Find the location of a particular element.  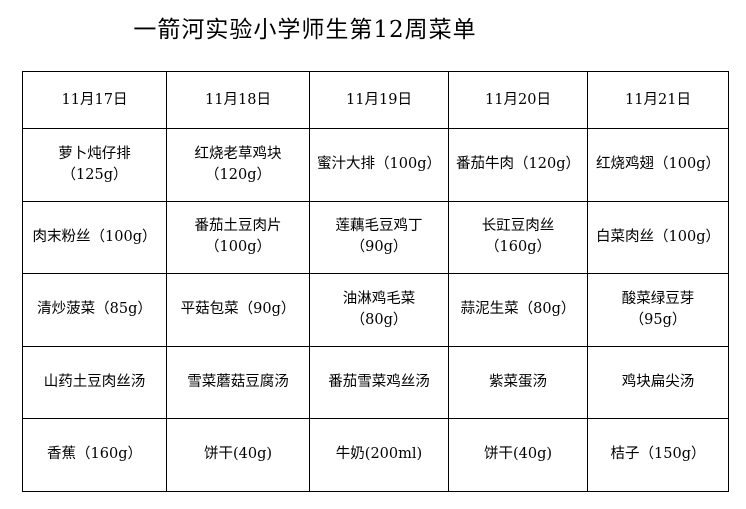

menu-cell: 番茄牛肉（120g） is located at coordinates (518, 165).